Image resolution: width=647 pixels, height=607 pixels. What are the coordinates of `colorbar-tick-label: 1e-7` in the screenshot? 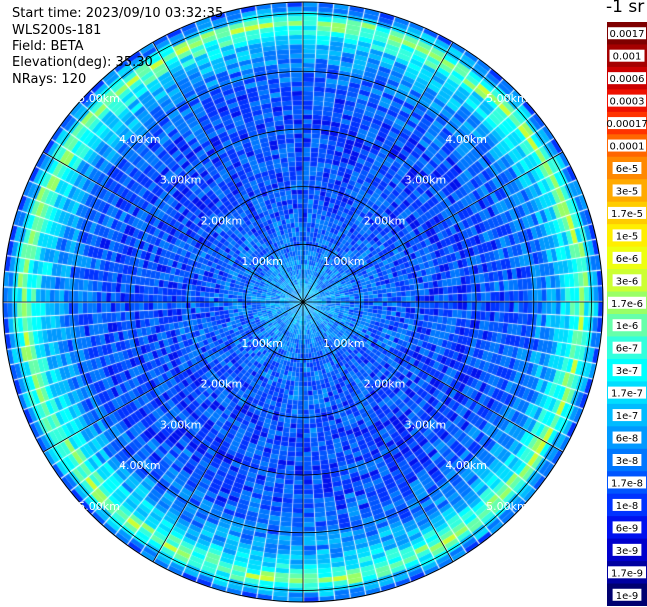 It's located at (627, 416).